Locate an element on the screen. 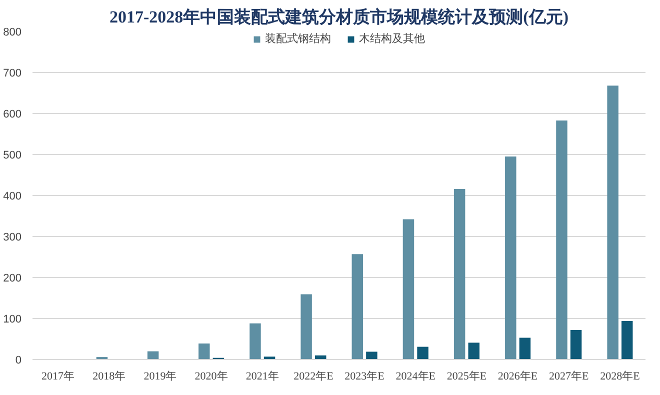 The width and height of the screenshot is (660, 395). chart-title: 2017-2028年中国装配式建筑分材质市场规模统计及预测(亿元) is located at coordinates (339, 17).